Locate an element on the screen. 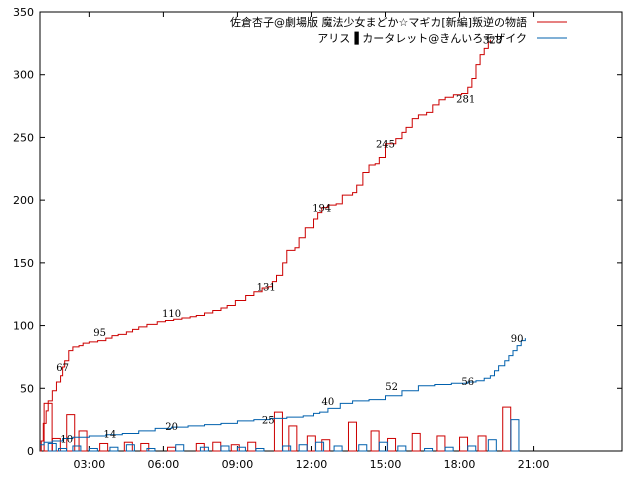 The image size is (640, 480). y-tick-label: 0 is located at coordinates (30, 451).